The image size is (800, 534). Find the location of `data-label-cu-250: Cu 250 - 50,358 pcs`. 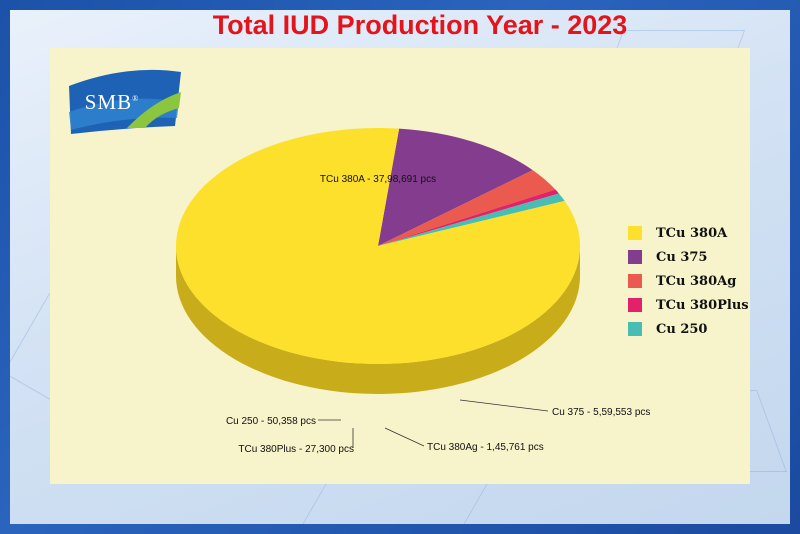

data-label-cu-250: Cu 250 - 50,358 pcs is located at coordinates (271, 421).